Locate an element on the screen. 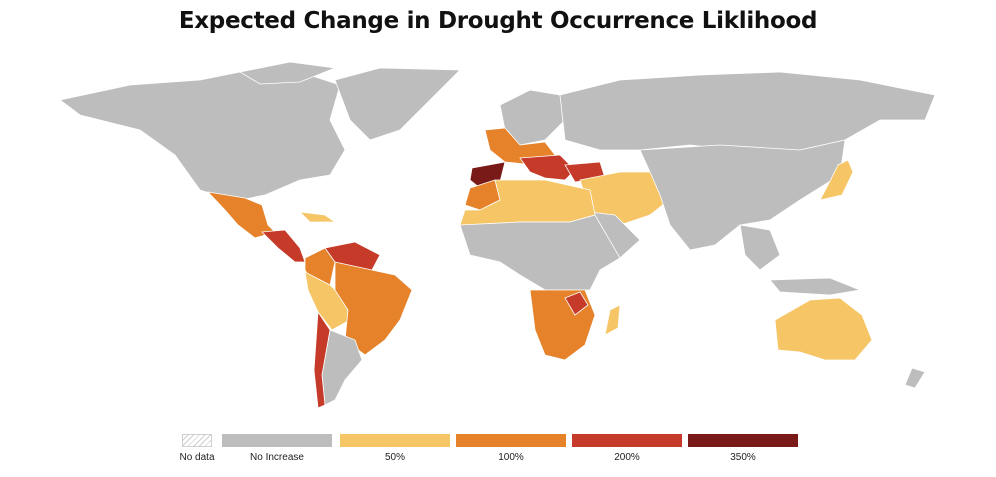 The width and height of the screenshot is (996, 477). region-arctic-islands is located at coordinates (287, 73).